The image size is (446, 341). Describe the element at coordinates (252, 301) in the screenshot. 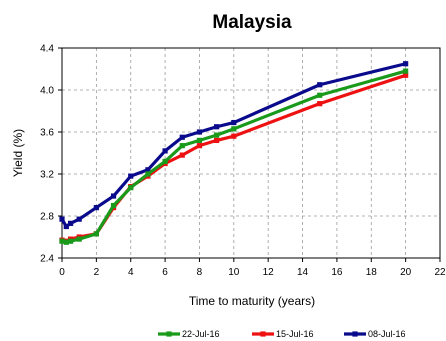

I see `x-axis-title: Time to maturity (years)` at that location.